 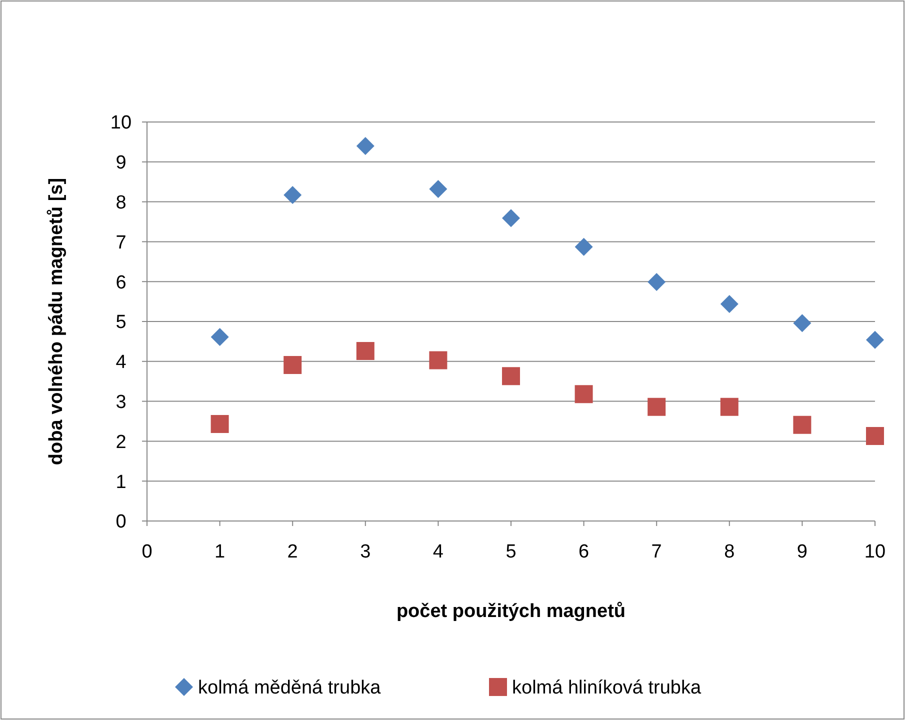 What do you see at coordinates (147, 552) in the screenshot?
I see `x-tick-label: 0` at bounding box center [147, 552].